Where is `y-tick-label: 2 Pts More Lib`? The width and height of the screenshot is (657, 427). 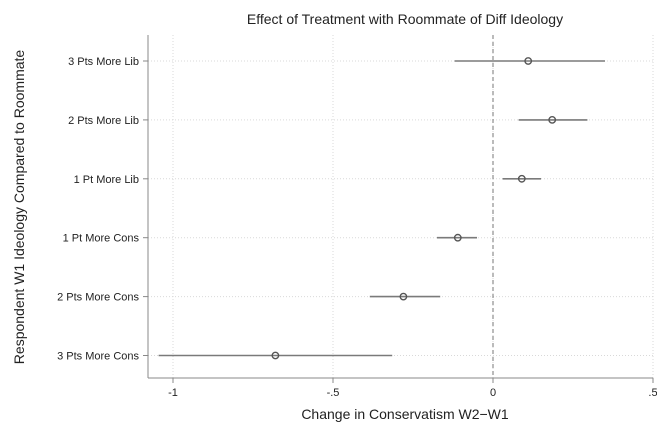
y-tick-label: 2 Pts More Lib is located at coordinates (103, 121).